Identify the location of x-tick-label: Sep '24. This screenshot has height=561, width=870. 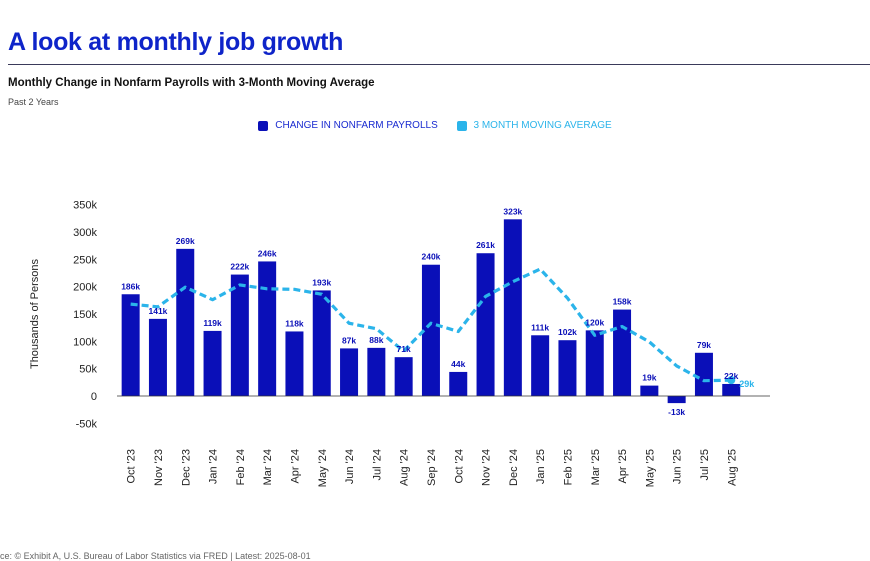
(432, 467).